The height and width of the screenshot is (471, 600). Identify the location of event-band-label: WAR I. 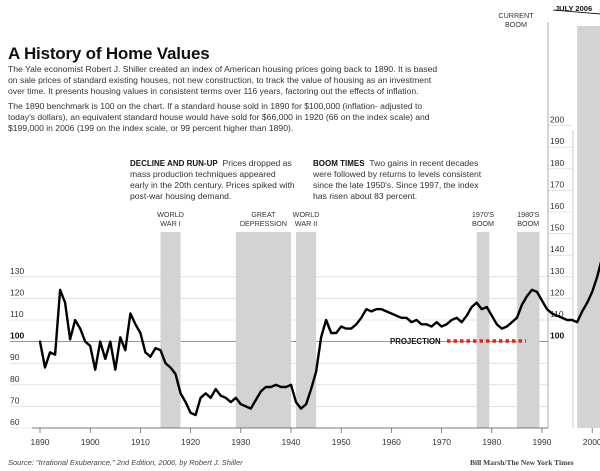
(170, 223).